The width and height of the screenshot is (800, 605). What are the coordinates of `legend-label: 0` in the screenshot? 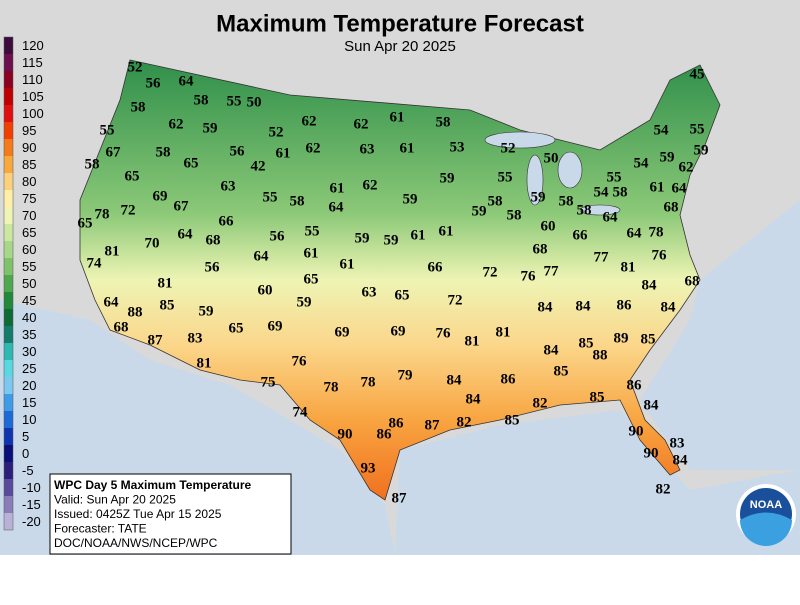 It's located at (25, 453).